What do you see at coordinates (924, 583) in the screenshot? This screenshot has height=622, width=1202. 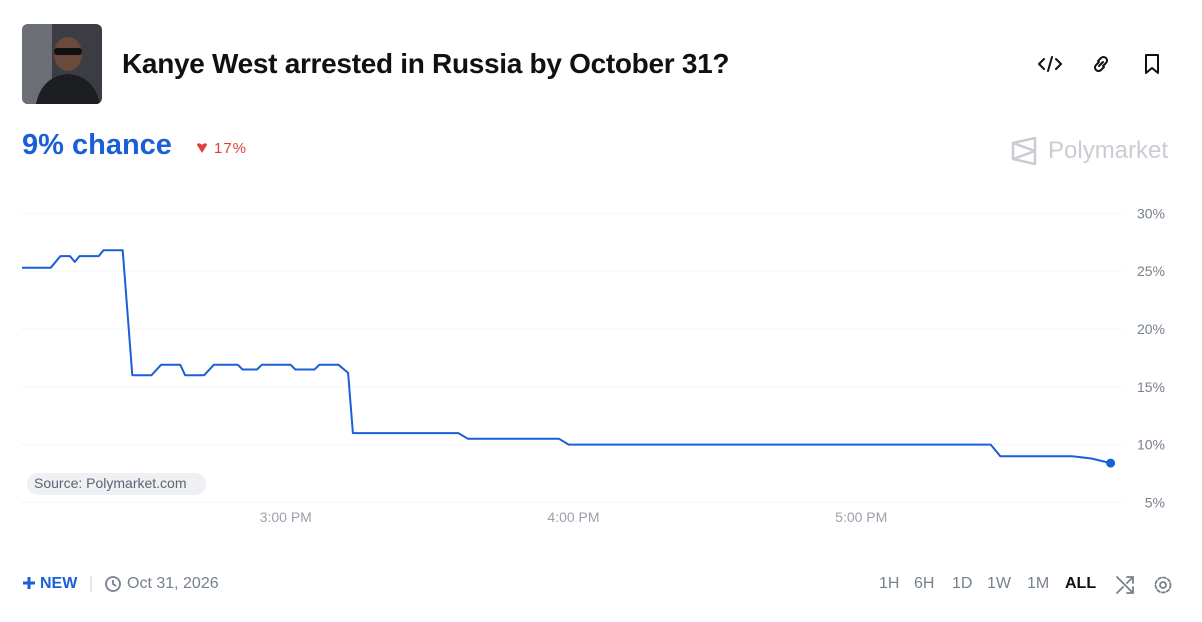 I see `range-button: 6H` at bounding box center [924, 583].